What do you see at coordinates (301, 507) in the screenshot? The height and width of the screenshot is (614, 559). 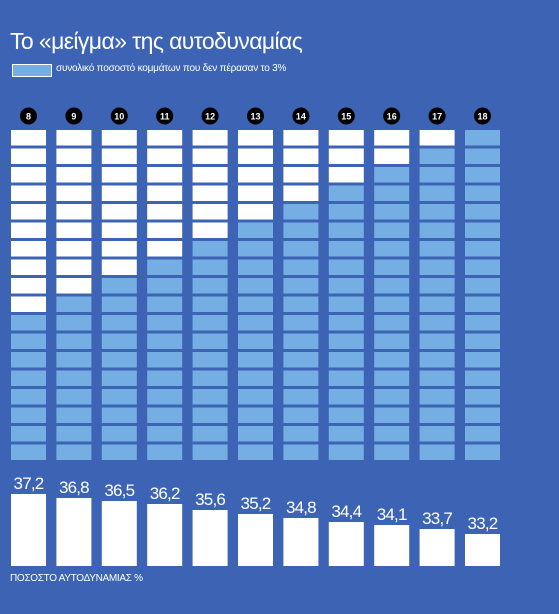 I see `value-label: 34,8` at bounding box center [301, 507].